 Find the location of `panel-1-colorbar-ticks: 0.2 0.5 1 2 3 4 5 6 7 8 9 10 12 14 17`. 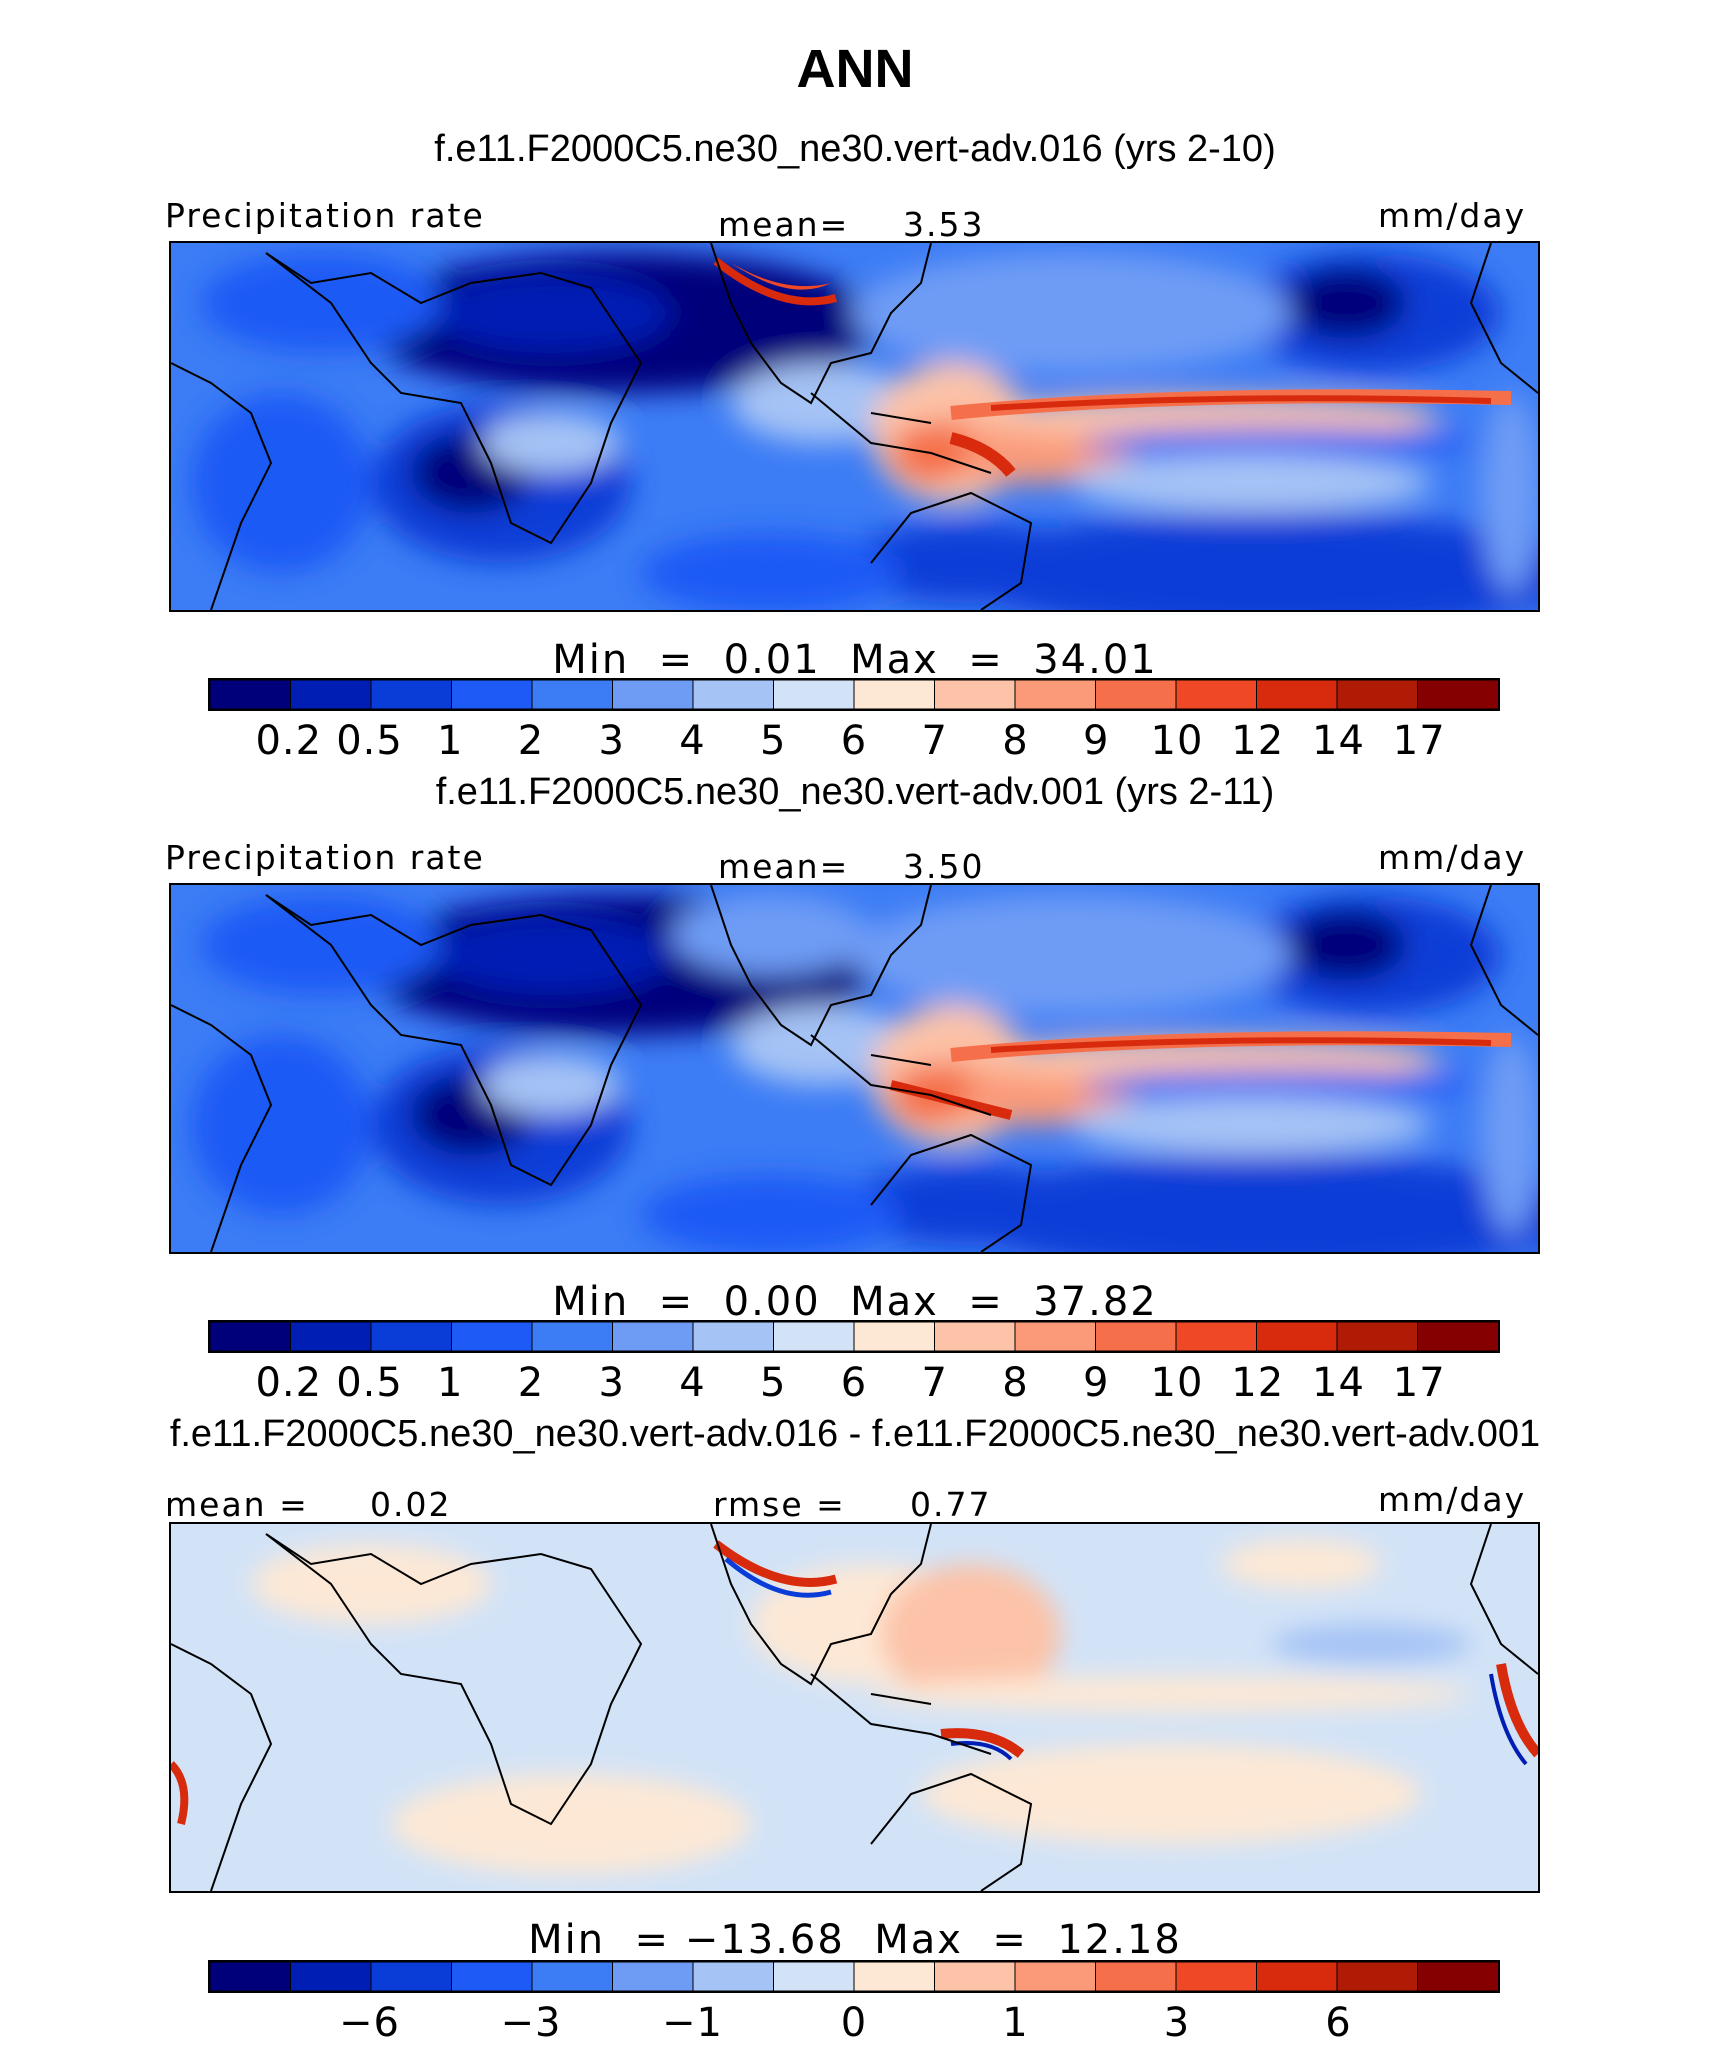

panel-1-colorbar-ticks: 0.2 0.5 1 2 3 4 5 6 7 8 9 10 12 14 17 is located at coordinates (854, 741).